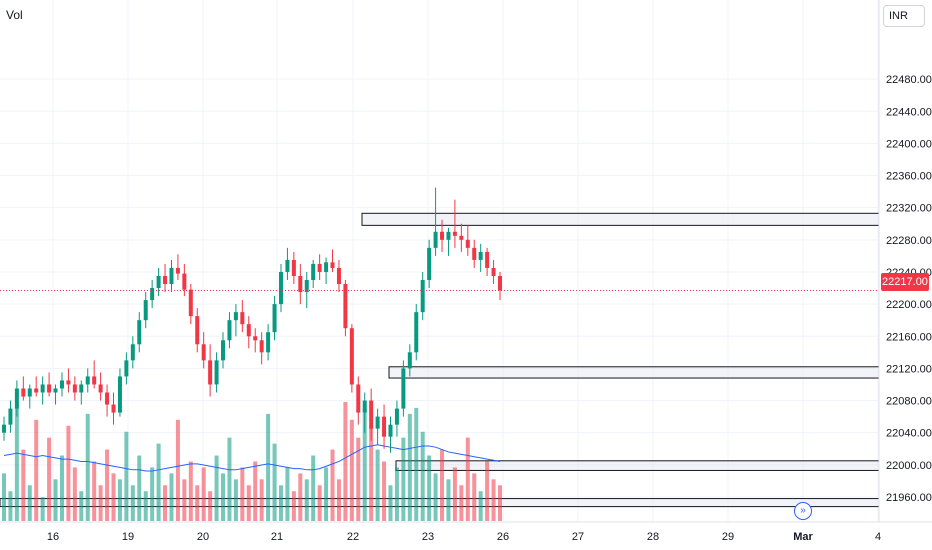 Image resolution: width=932 pixels, height=550 pixels. Describe the element at coordinates (353, 537) in the screenshot. I see `x-tick-label: 22` at that location.